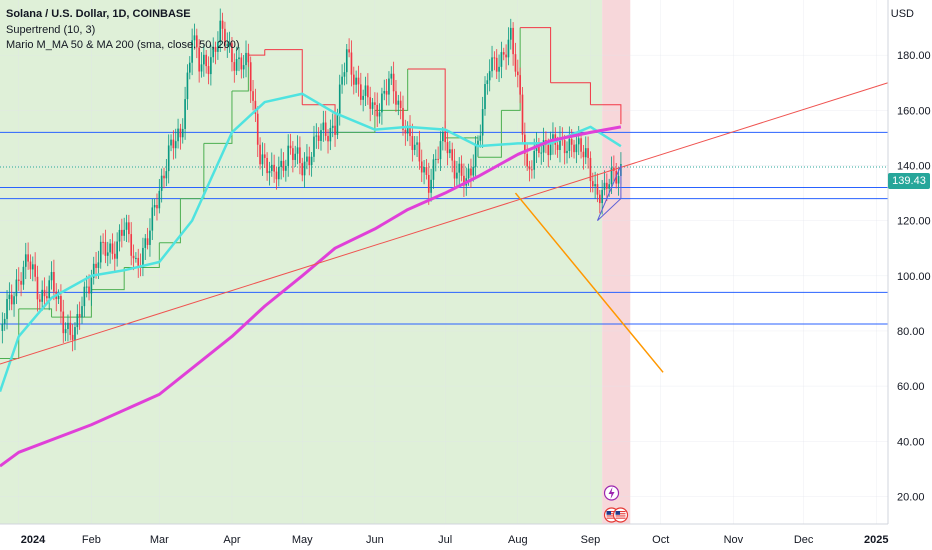 This screenshot has width=932, height=550. What do you see at coordinates (911, 332) in the screenshot?
I see `y-tick-label: 80.00` at bounding box center [911, 332].